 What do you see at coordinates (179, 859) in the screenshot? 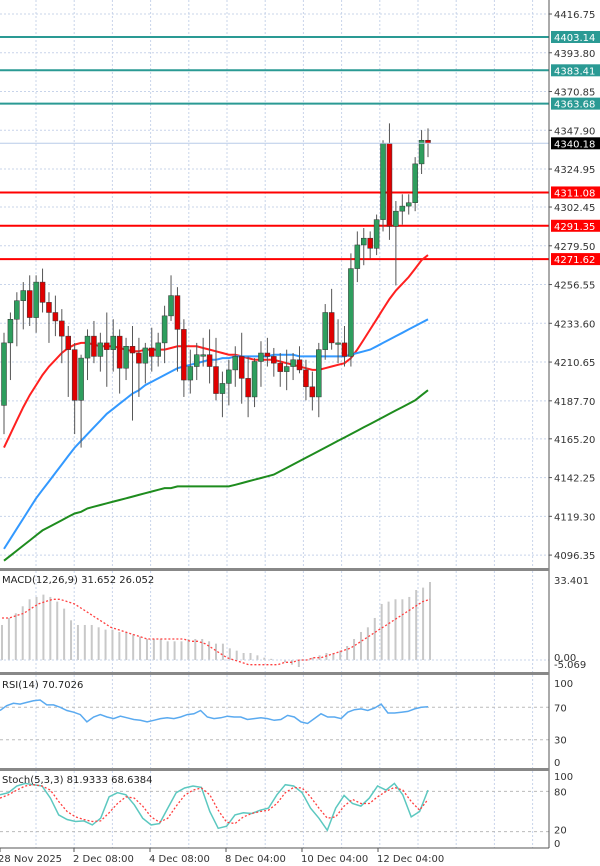
I see `date-label: 4 Dec 08:00` at bounding box center [179, 859].